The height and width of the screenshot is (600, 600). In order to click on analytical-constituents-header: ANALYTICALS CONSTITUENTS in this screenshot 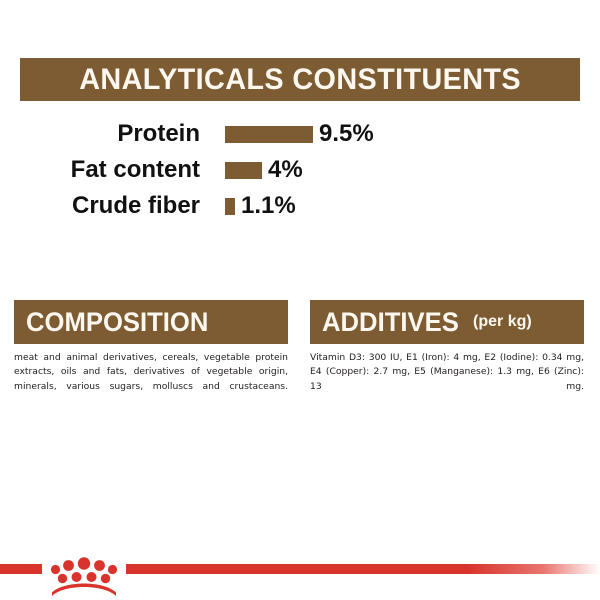, I will do `click(300, 79)`.